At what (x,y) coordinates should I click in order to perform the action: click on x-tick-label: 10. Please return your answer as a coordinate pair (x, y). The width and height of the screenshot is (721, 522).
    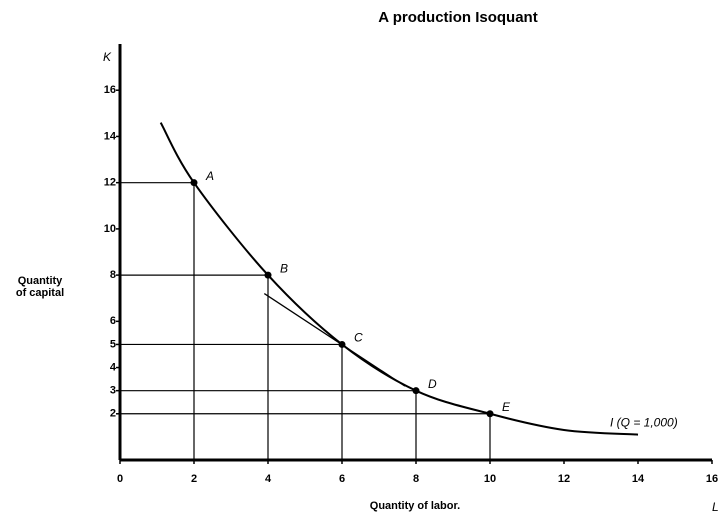
    Looking at the image, I should click on (490, 479).